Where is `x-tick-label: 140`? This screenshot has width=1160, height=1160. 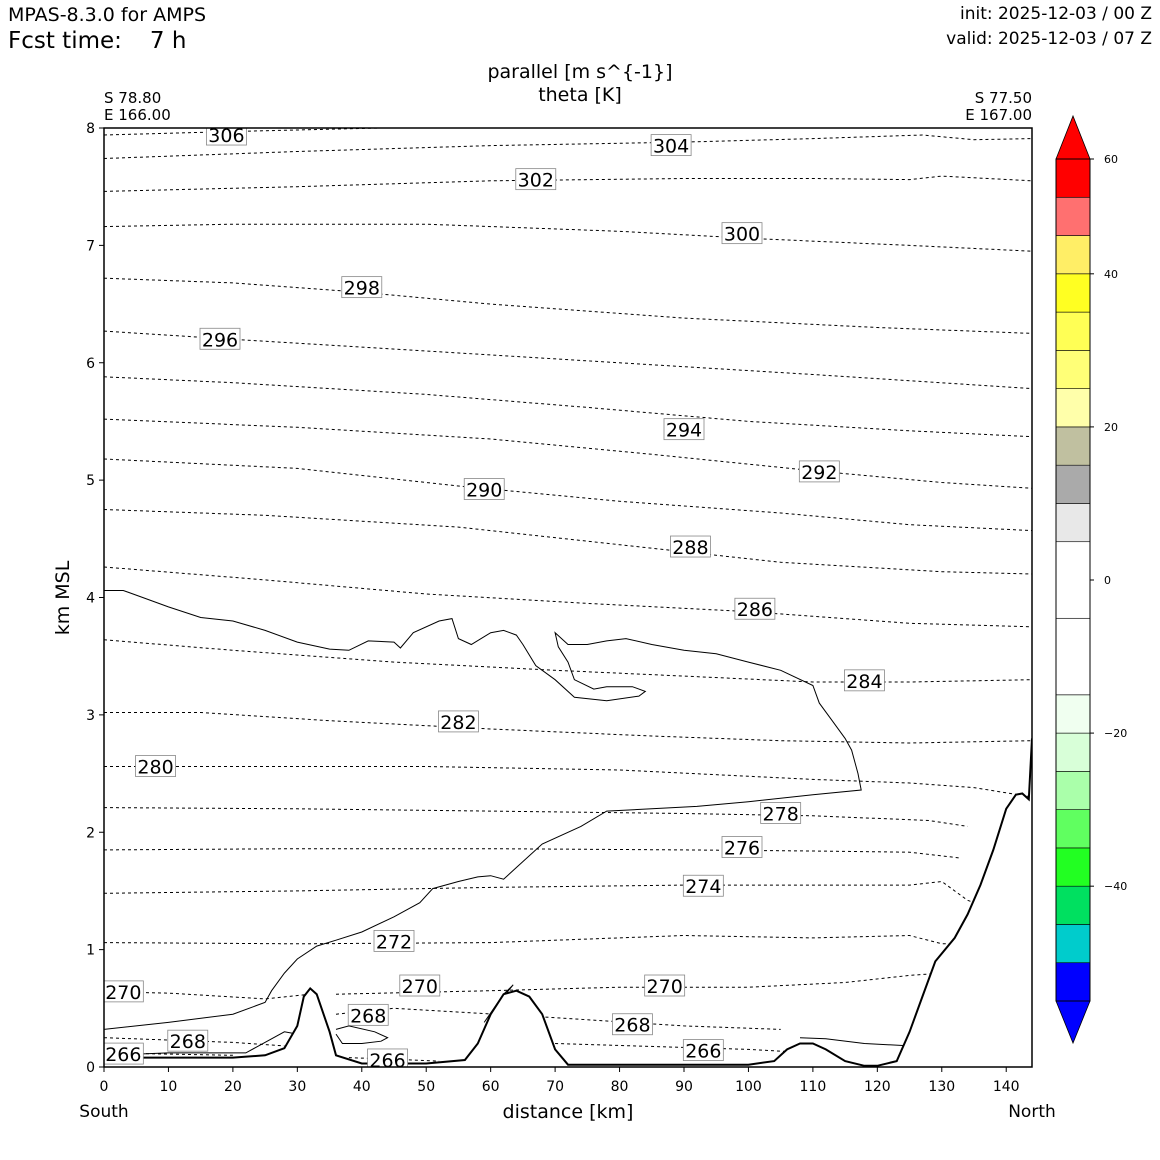 x-tick-label: 140 is located at coordinates (1006, 1087).